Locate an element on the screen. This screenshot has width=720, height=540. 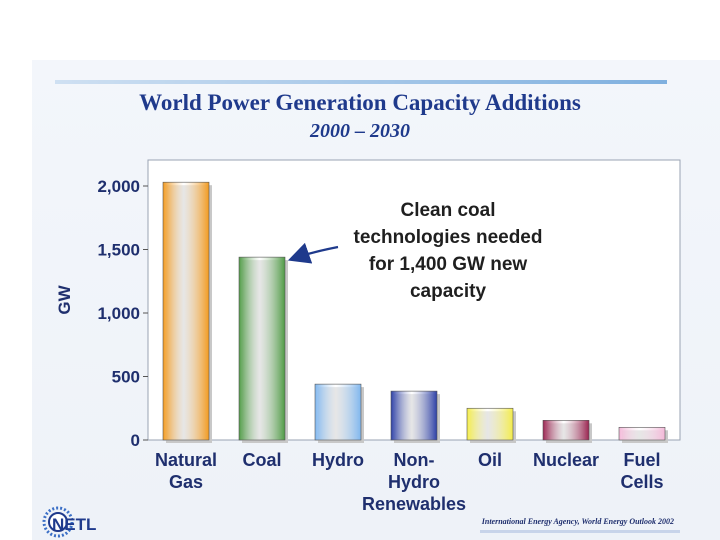
netl-logo: NETL is located at coordinates (69, 522).